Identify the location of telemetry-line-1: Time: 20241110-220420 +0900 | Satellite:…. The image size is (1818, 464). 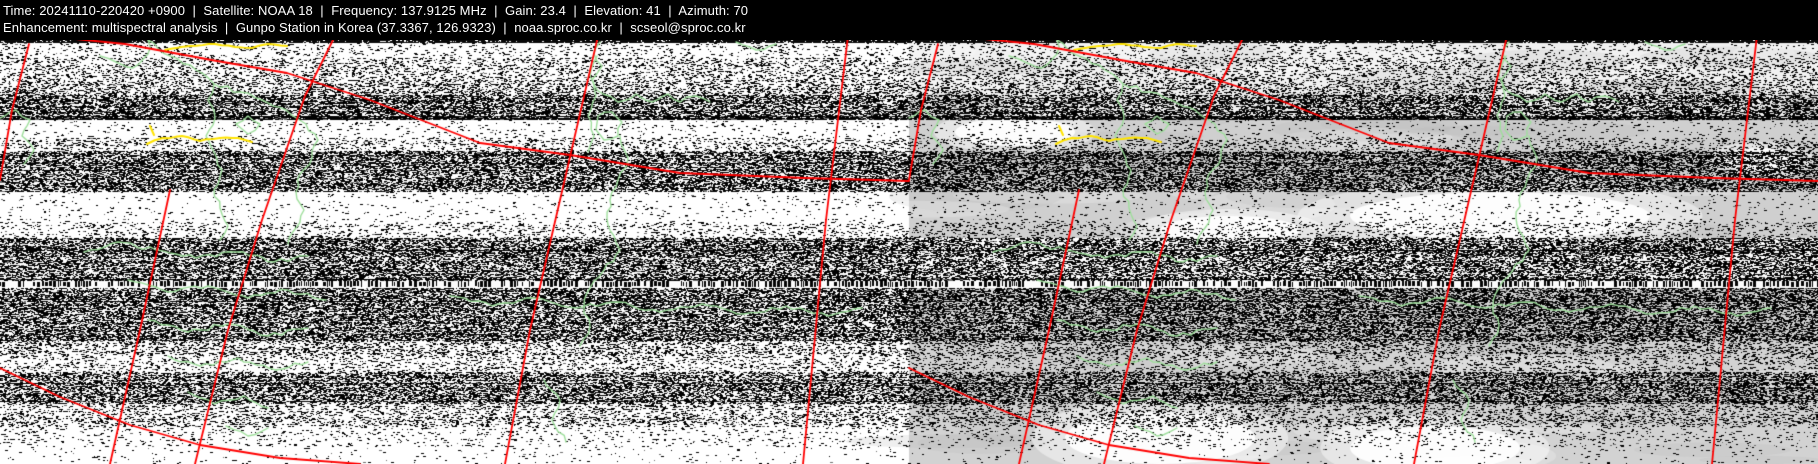
(376, 10).